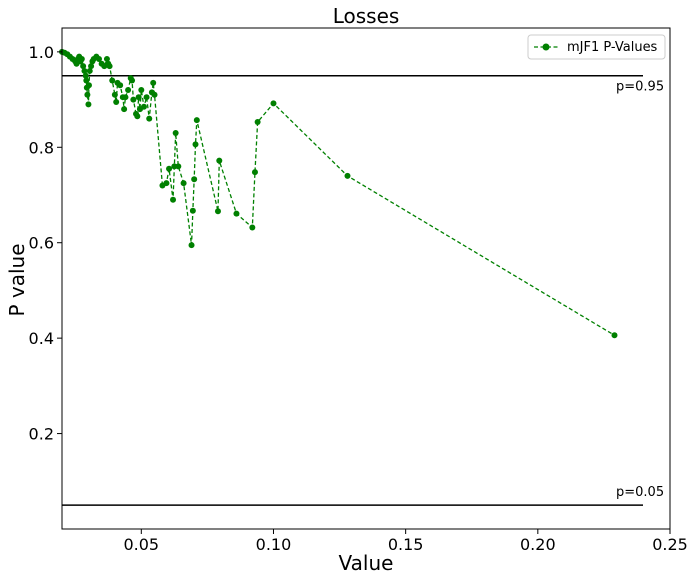 This screenshot has height=581, width=698. What do you see at coordinates (538, 544) in the screenshot?
I see `x-tick-label: 0.20` at bounding box center [538, 544].